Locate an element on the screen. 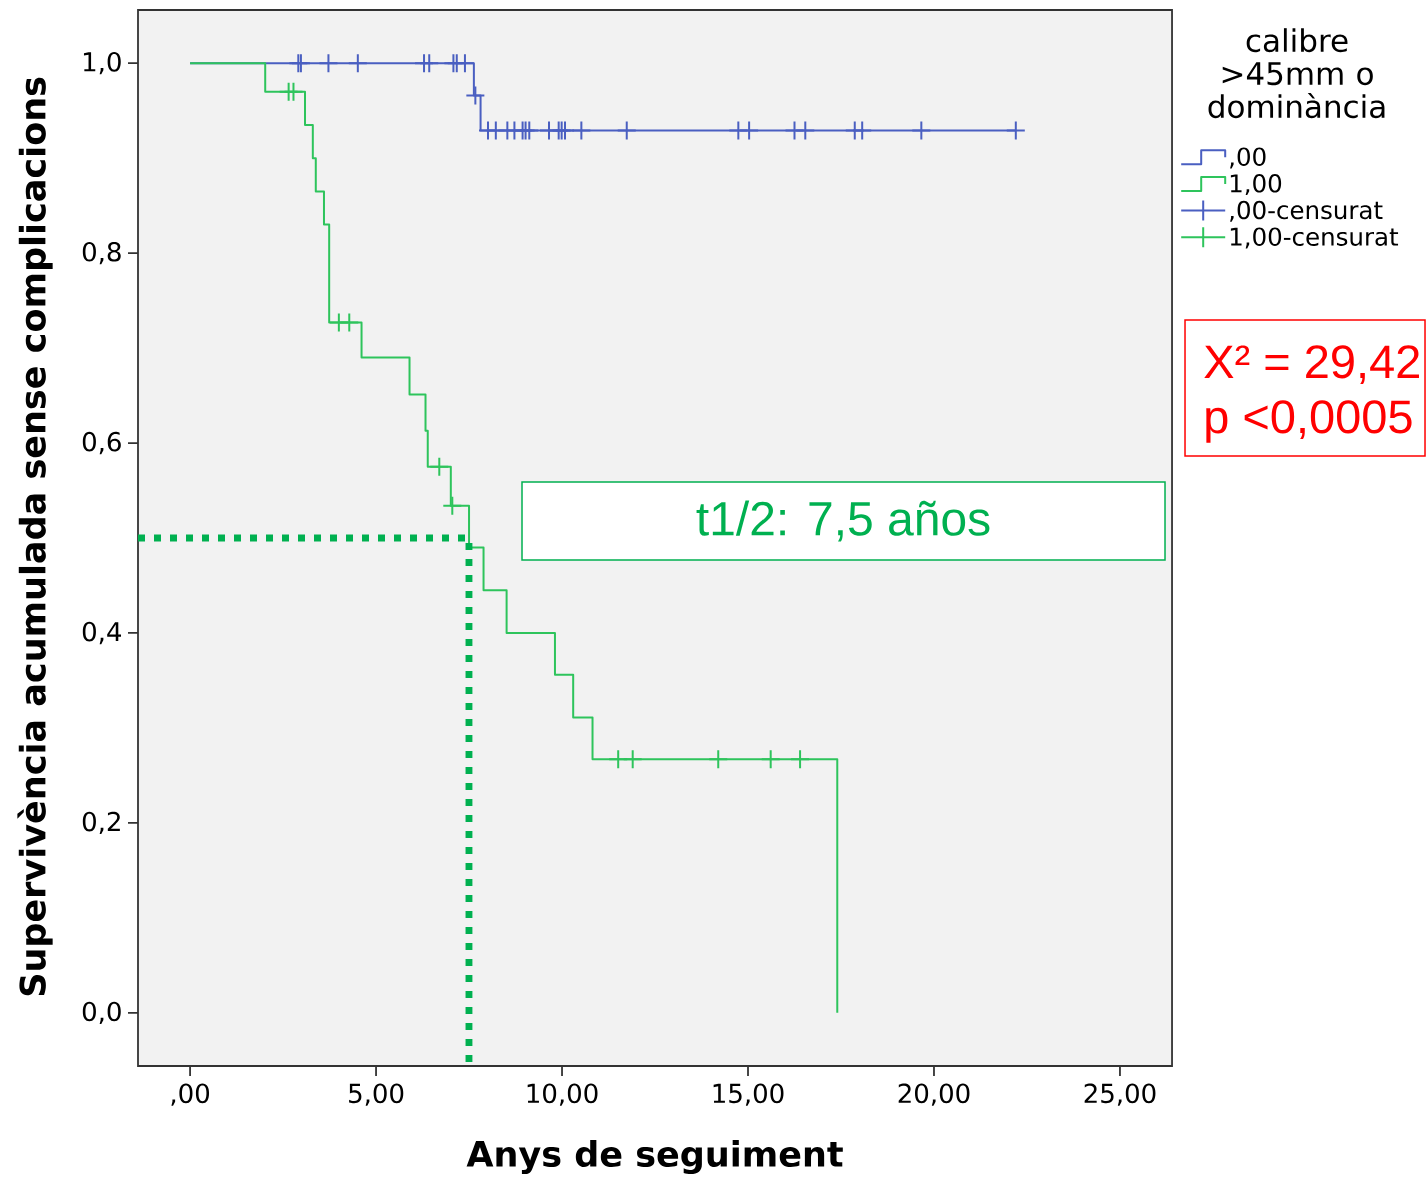  x-tick-label: 15,00 is located at coordinates (748, 1094).